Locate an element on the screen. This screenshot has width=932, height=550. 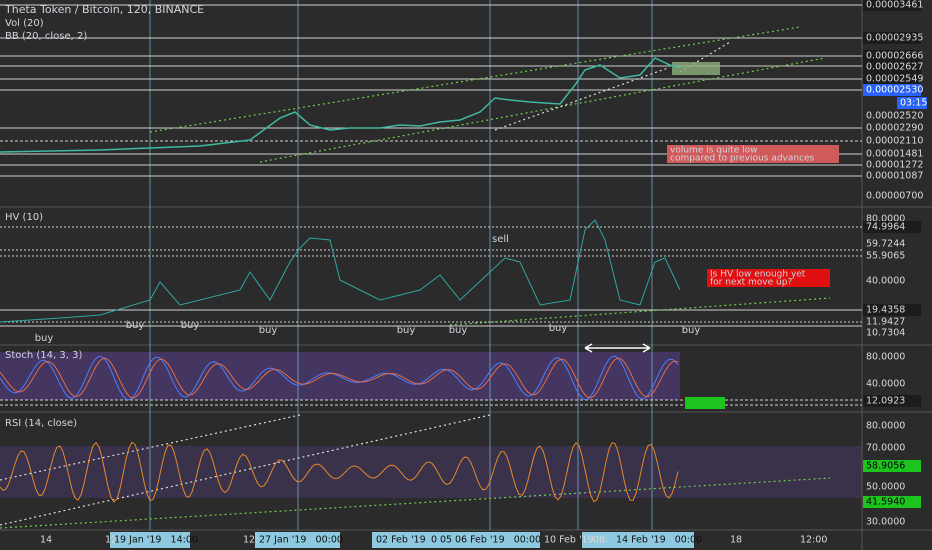
axis-label: 50.0000 is located at coordinates (885, 487).